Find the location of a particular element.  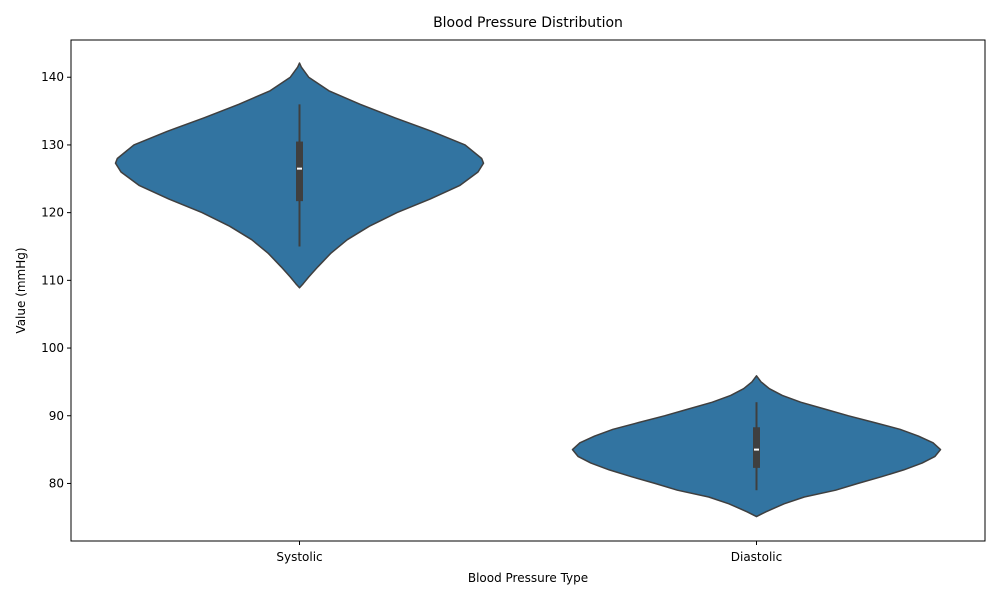

y-tick-label: 90 is located at coordinates (56, 416).